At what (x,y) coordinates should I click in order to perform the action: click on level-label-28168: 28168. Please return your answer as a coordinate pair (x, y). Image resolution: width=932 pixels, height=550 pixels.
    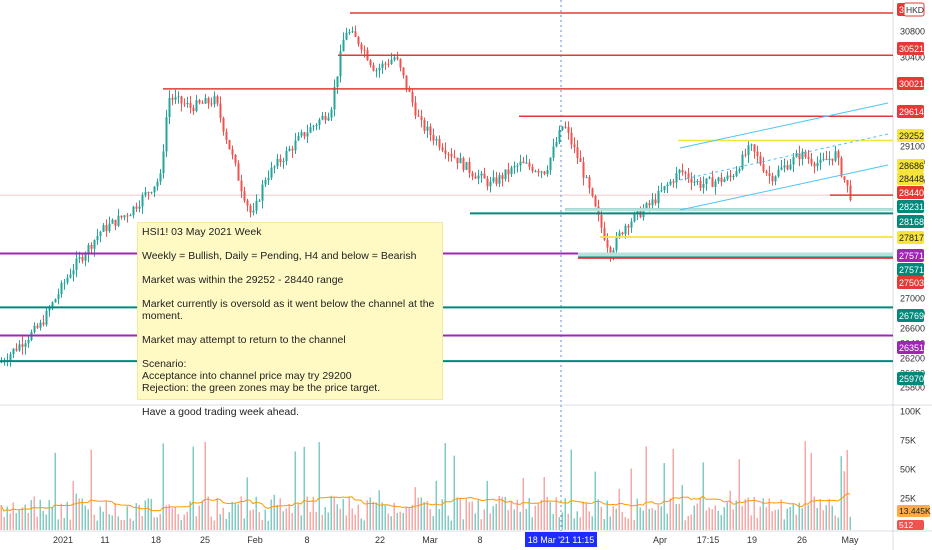
    Looking at the image, I should click on (910, 221).